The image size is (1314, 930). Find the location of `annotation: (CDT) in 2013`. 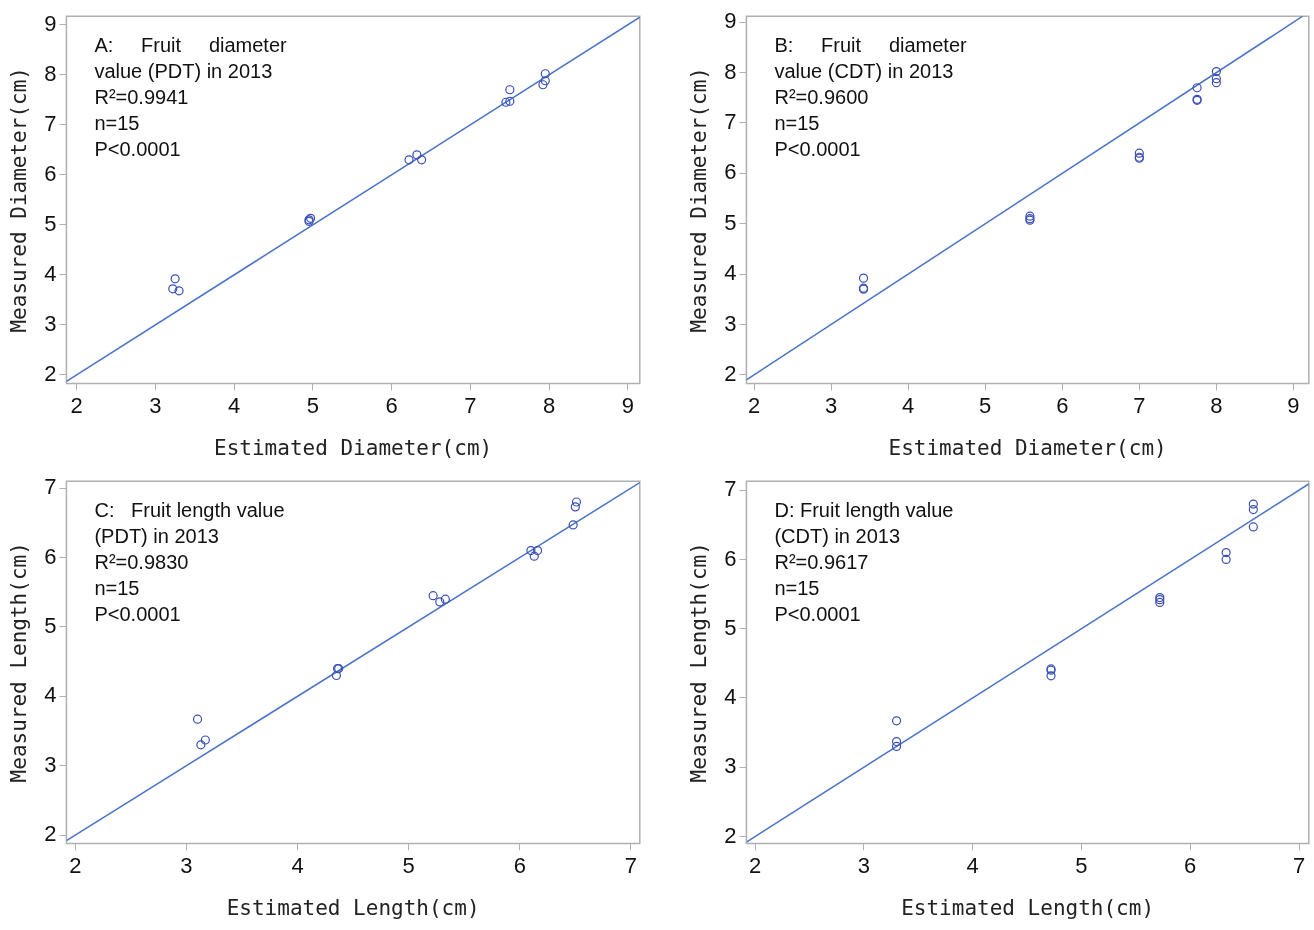

annotation: (CDT) in 2013 is located at coordinates (837, 535).